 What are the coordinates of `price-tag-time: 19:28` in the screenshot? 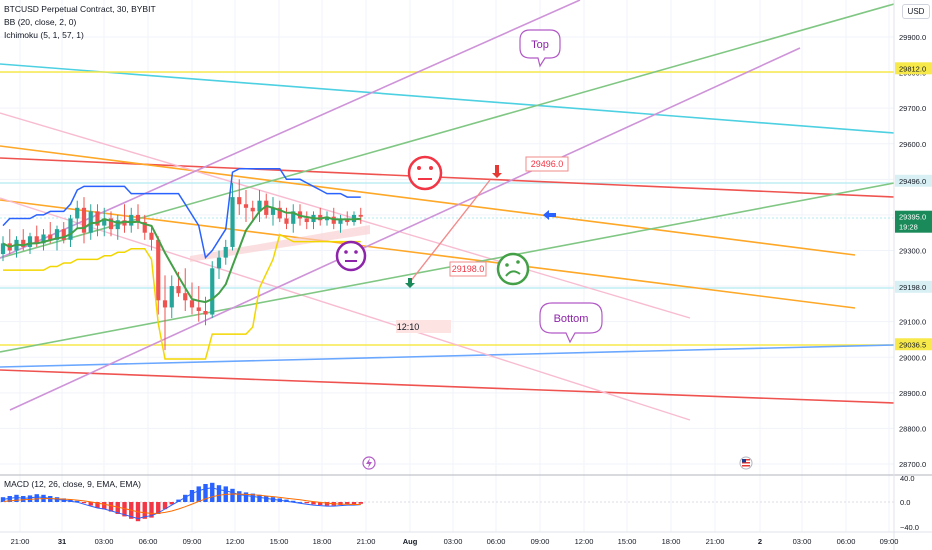 It's located at (908, 227).